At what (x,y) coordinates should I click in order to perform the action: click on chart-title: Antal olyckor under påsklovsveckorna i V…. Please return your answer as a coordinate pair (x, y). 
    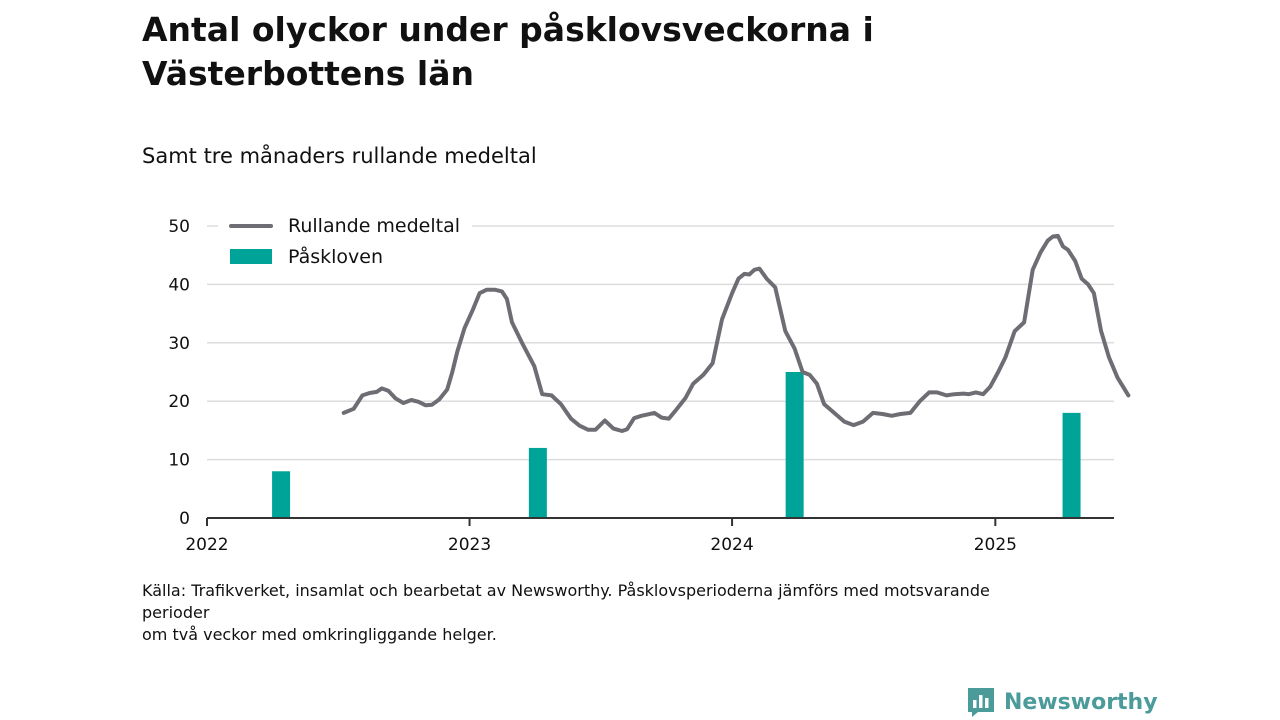
    Looking at the image, I should click on (508, 51).